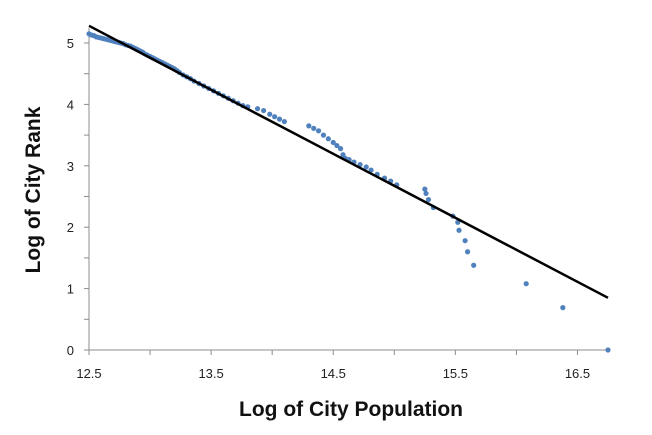  I want to click on x-axis-ticks: 12.5 13.5 14.5 15.5 16.5, so click(333, 365).